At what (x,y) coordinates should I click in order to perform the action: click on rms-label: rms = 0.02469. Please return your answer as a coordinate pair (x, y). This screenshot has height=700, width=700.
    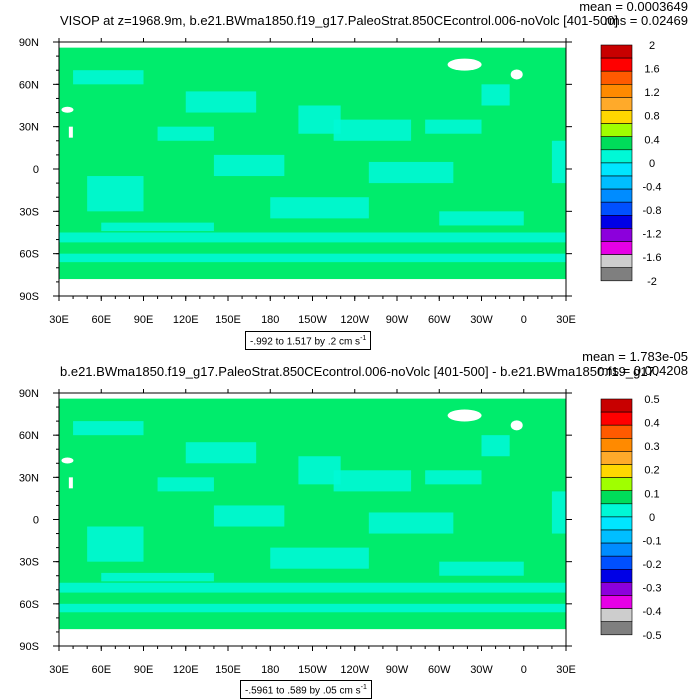
    Looking at the image, I should click on (646, 20).